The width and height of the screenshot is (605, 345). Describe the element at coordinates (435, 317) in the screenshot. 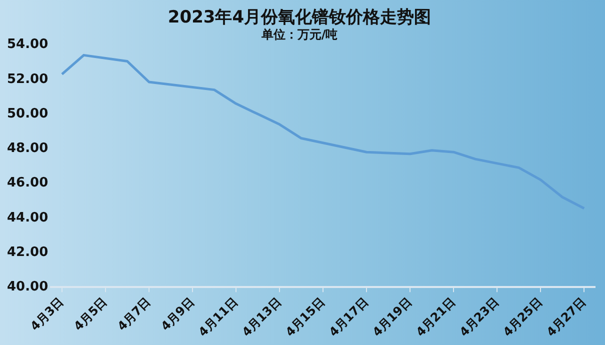

I see `x-tick-label: 4月21日` at that location.